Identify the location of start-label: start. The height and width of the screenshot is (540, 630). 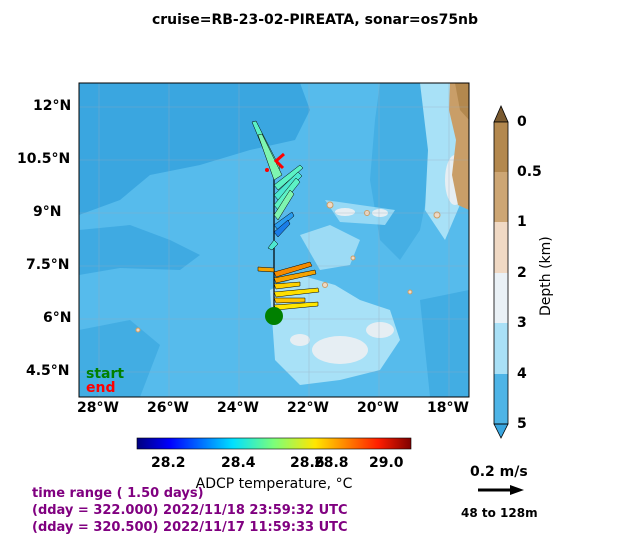
(105, 374).